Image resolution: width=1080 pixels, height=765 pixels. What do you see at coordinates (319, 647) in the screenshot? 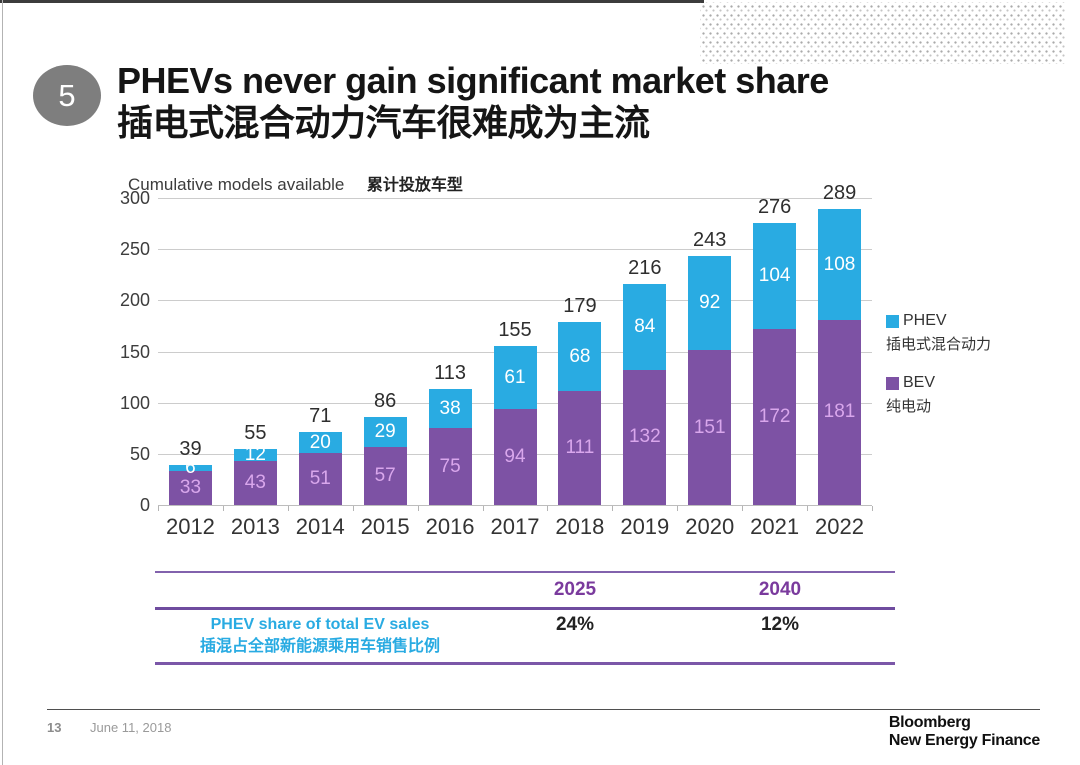
I see `table-row-label-zh: 插混占全部新能源乘用车销售比例` at bounding box center [319, 647].